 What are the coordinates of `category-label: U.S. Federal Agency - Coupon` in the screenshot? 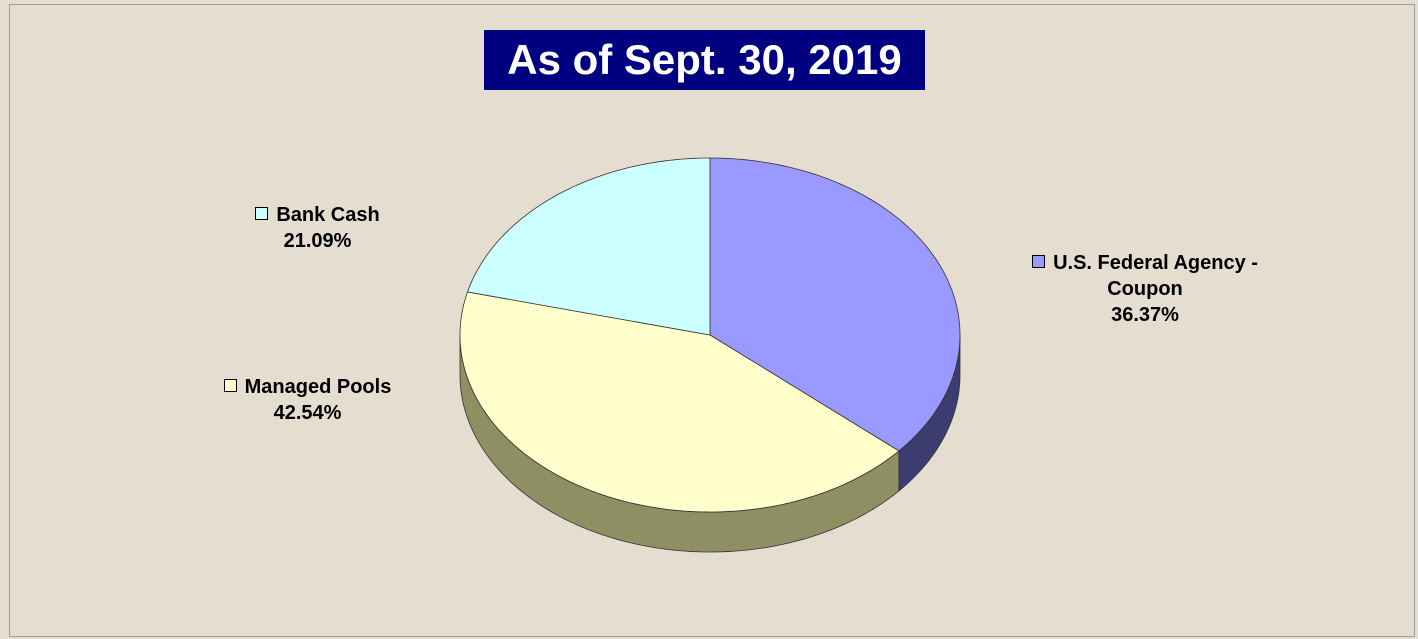 It's located at (1155, 276).